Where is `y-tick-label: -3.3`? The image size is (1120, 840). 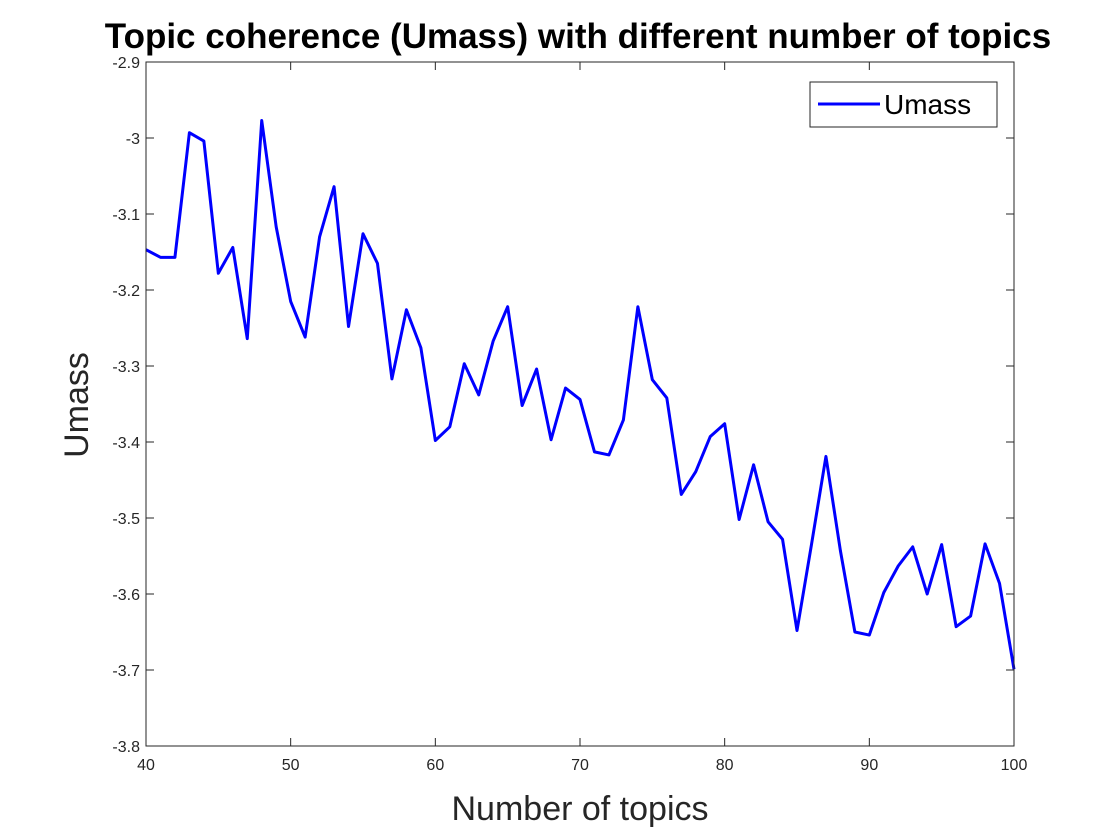
y-tick-label: -3.3 is located at coordinates (126, 367).